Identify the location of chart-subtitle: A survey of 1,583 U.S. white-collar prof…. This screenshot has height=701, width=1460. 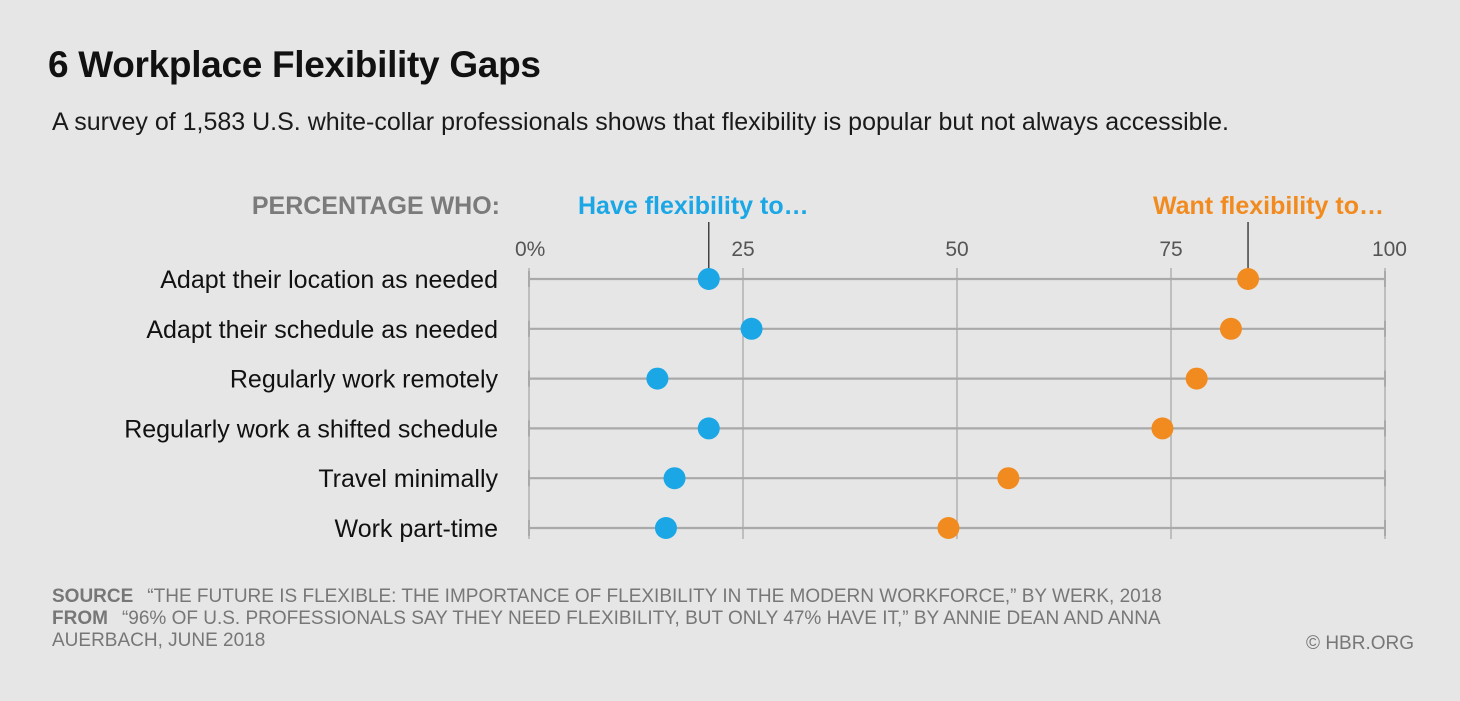
(640, 122).